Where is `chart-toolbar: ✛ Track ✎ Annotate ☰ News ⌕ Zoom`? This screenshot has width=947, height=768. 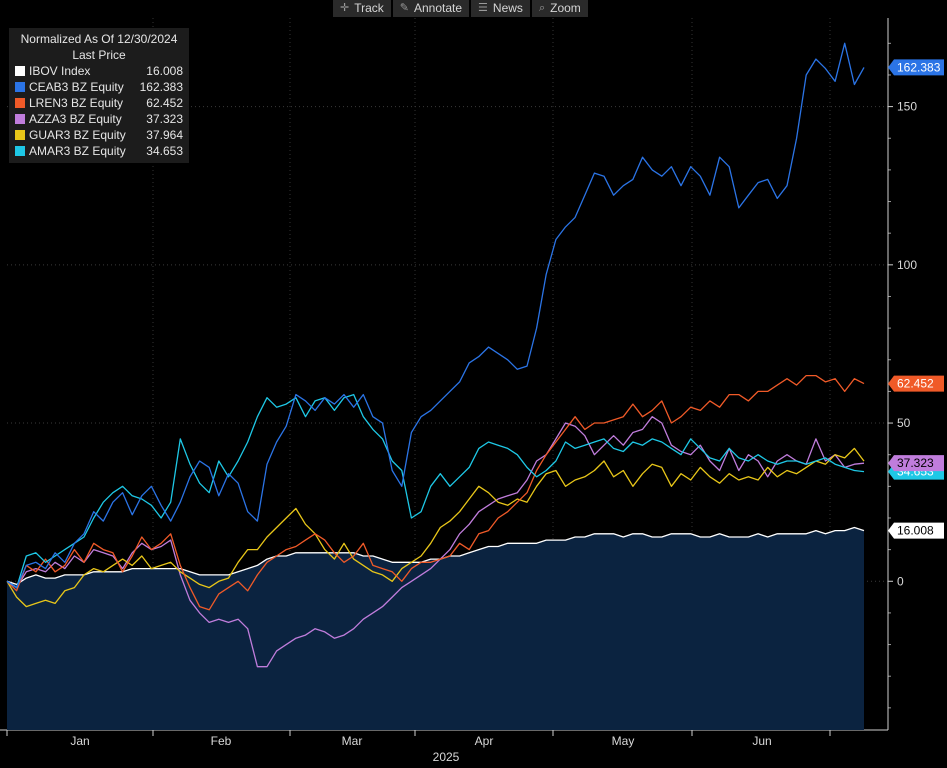
chart-toolbar: ✛ Track ✎ Annotate ☰ News ⌕ Zoom is located at coordinates (460, 8).